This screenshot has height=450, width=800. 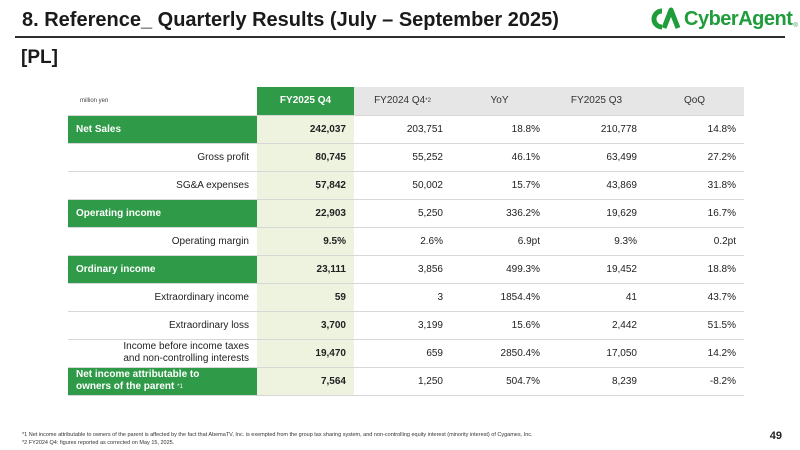 I want to click on row-label: Extraordinary loss, so click(x=162, y=325).